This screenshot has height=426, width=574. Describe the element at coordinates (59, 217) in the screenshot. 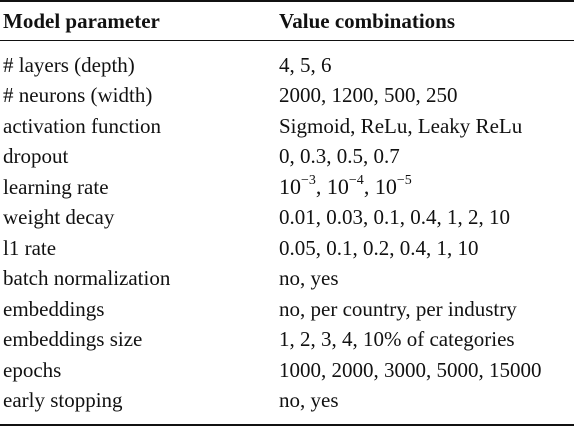

I see `parameter-cell: weight decay` at that location.